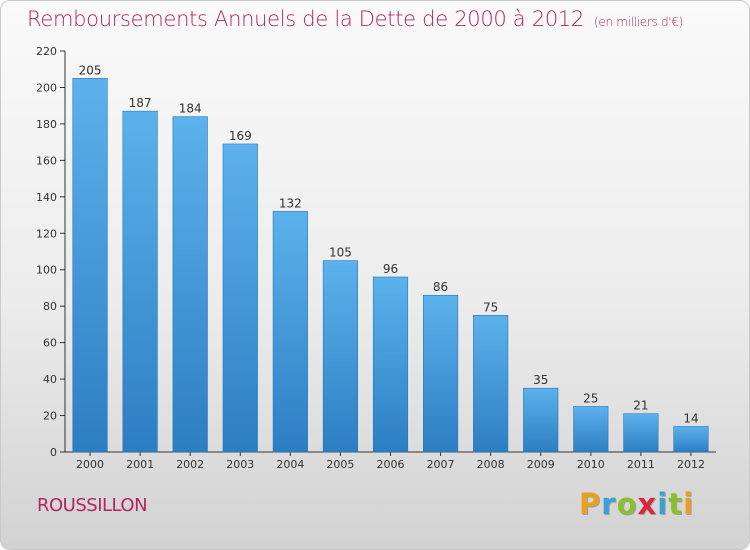  What do you see at coordinates (627, 504) in the screenshot?
I see `logo-letter: o` at bounding box center [627, 504].